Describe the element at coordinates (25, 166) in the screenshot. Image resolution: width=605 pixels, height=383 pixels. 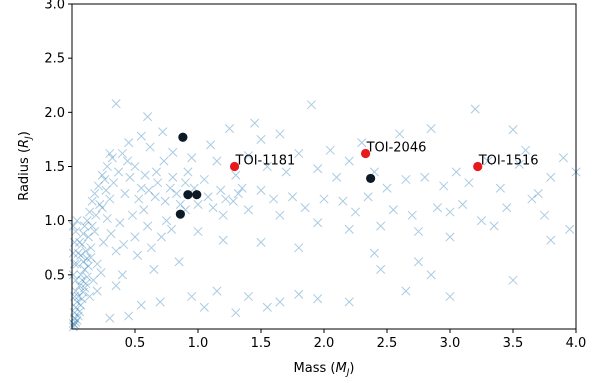
I see `y-axis-label: Radius (RJ)` at that location.